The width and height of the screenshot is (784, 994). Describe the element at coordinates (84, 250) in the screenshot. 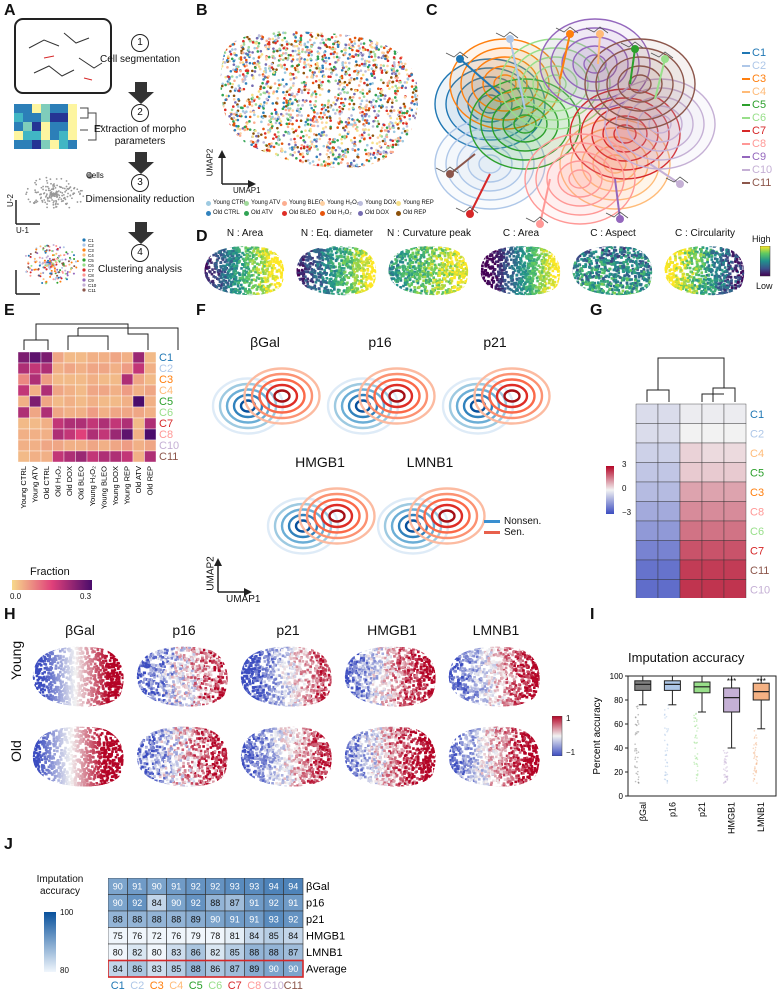

I see `mini-legend-dot` at that location.